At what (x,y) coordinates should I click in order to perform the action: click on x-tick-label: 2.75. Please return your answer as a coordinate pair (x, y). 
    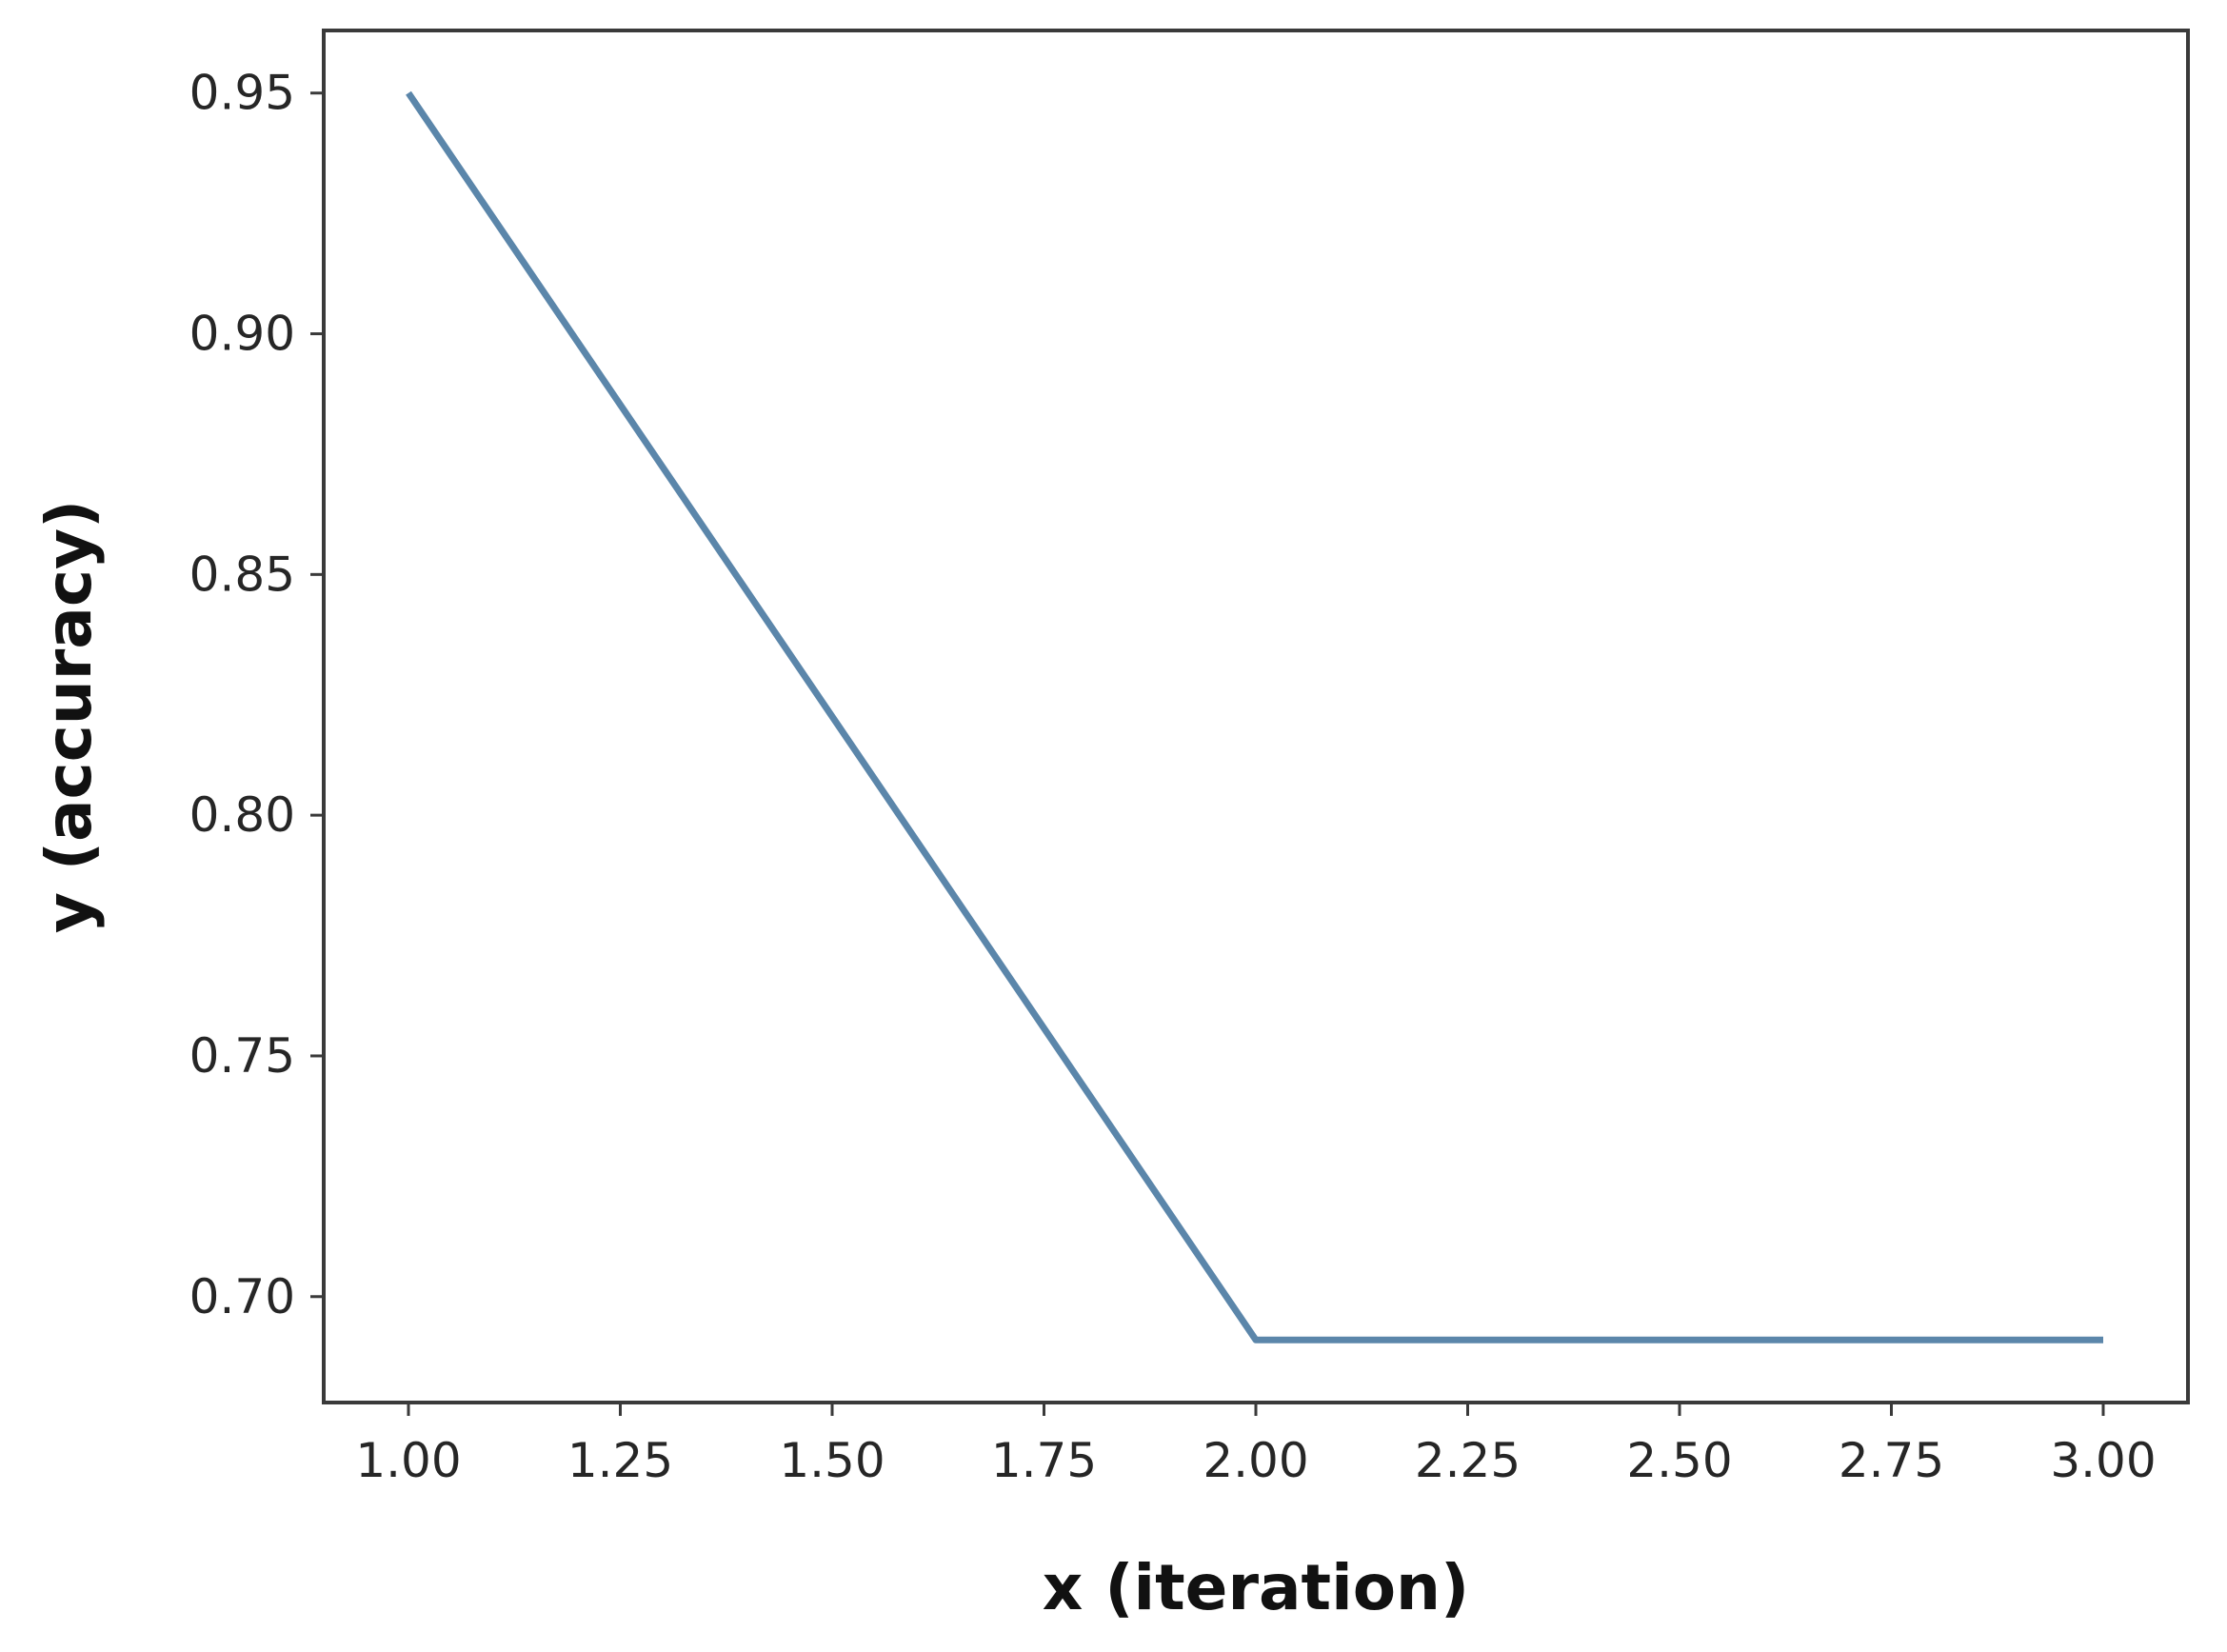
    Looking at the image, I should click on (1891, 1460).